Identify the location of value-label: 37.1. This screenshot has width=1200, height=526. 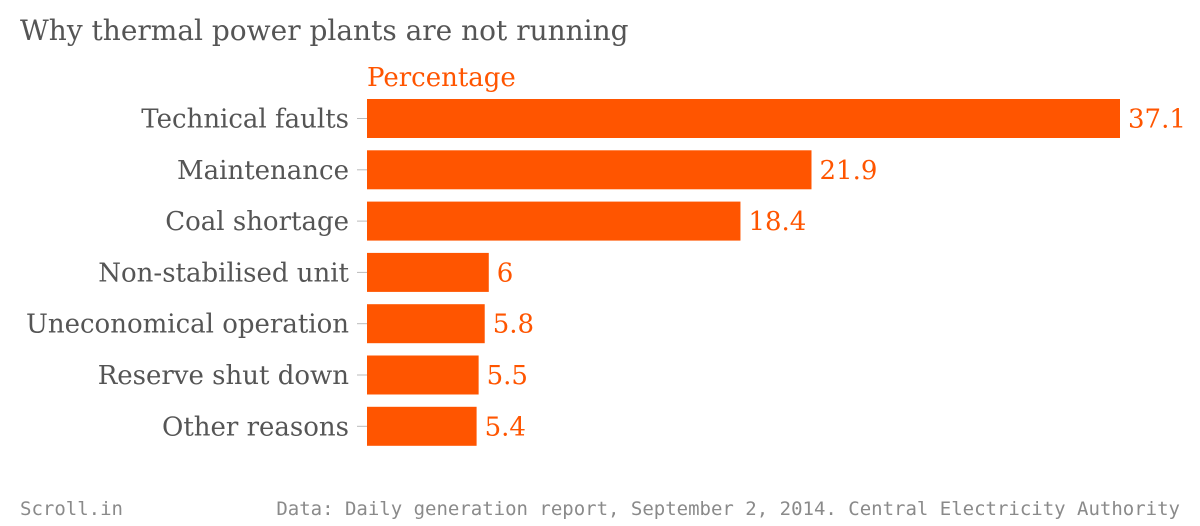
(1157, 120).